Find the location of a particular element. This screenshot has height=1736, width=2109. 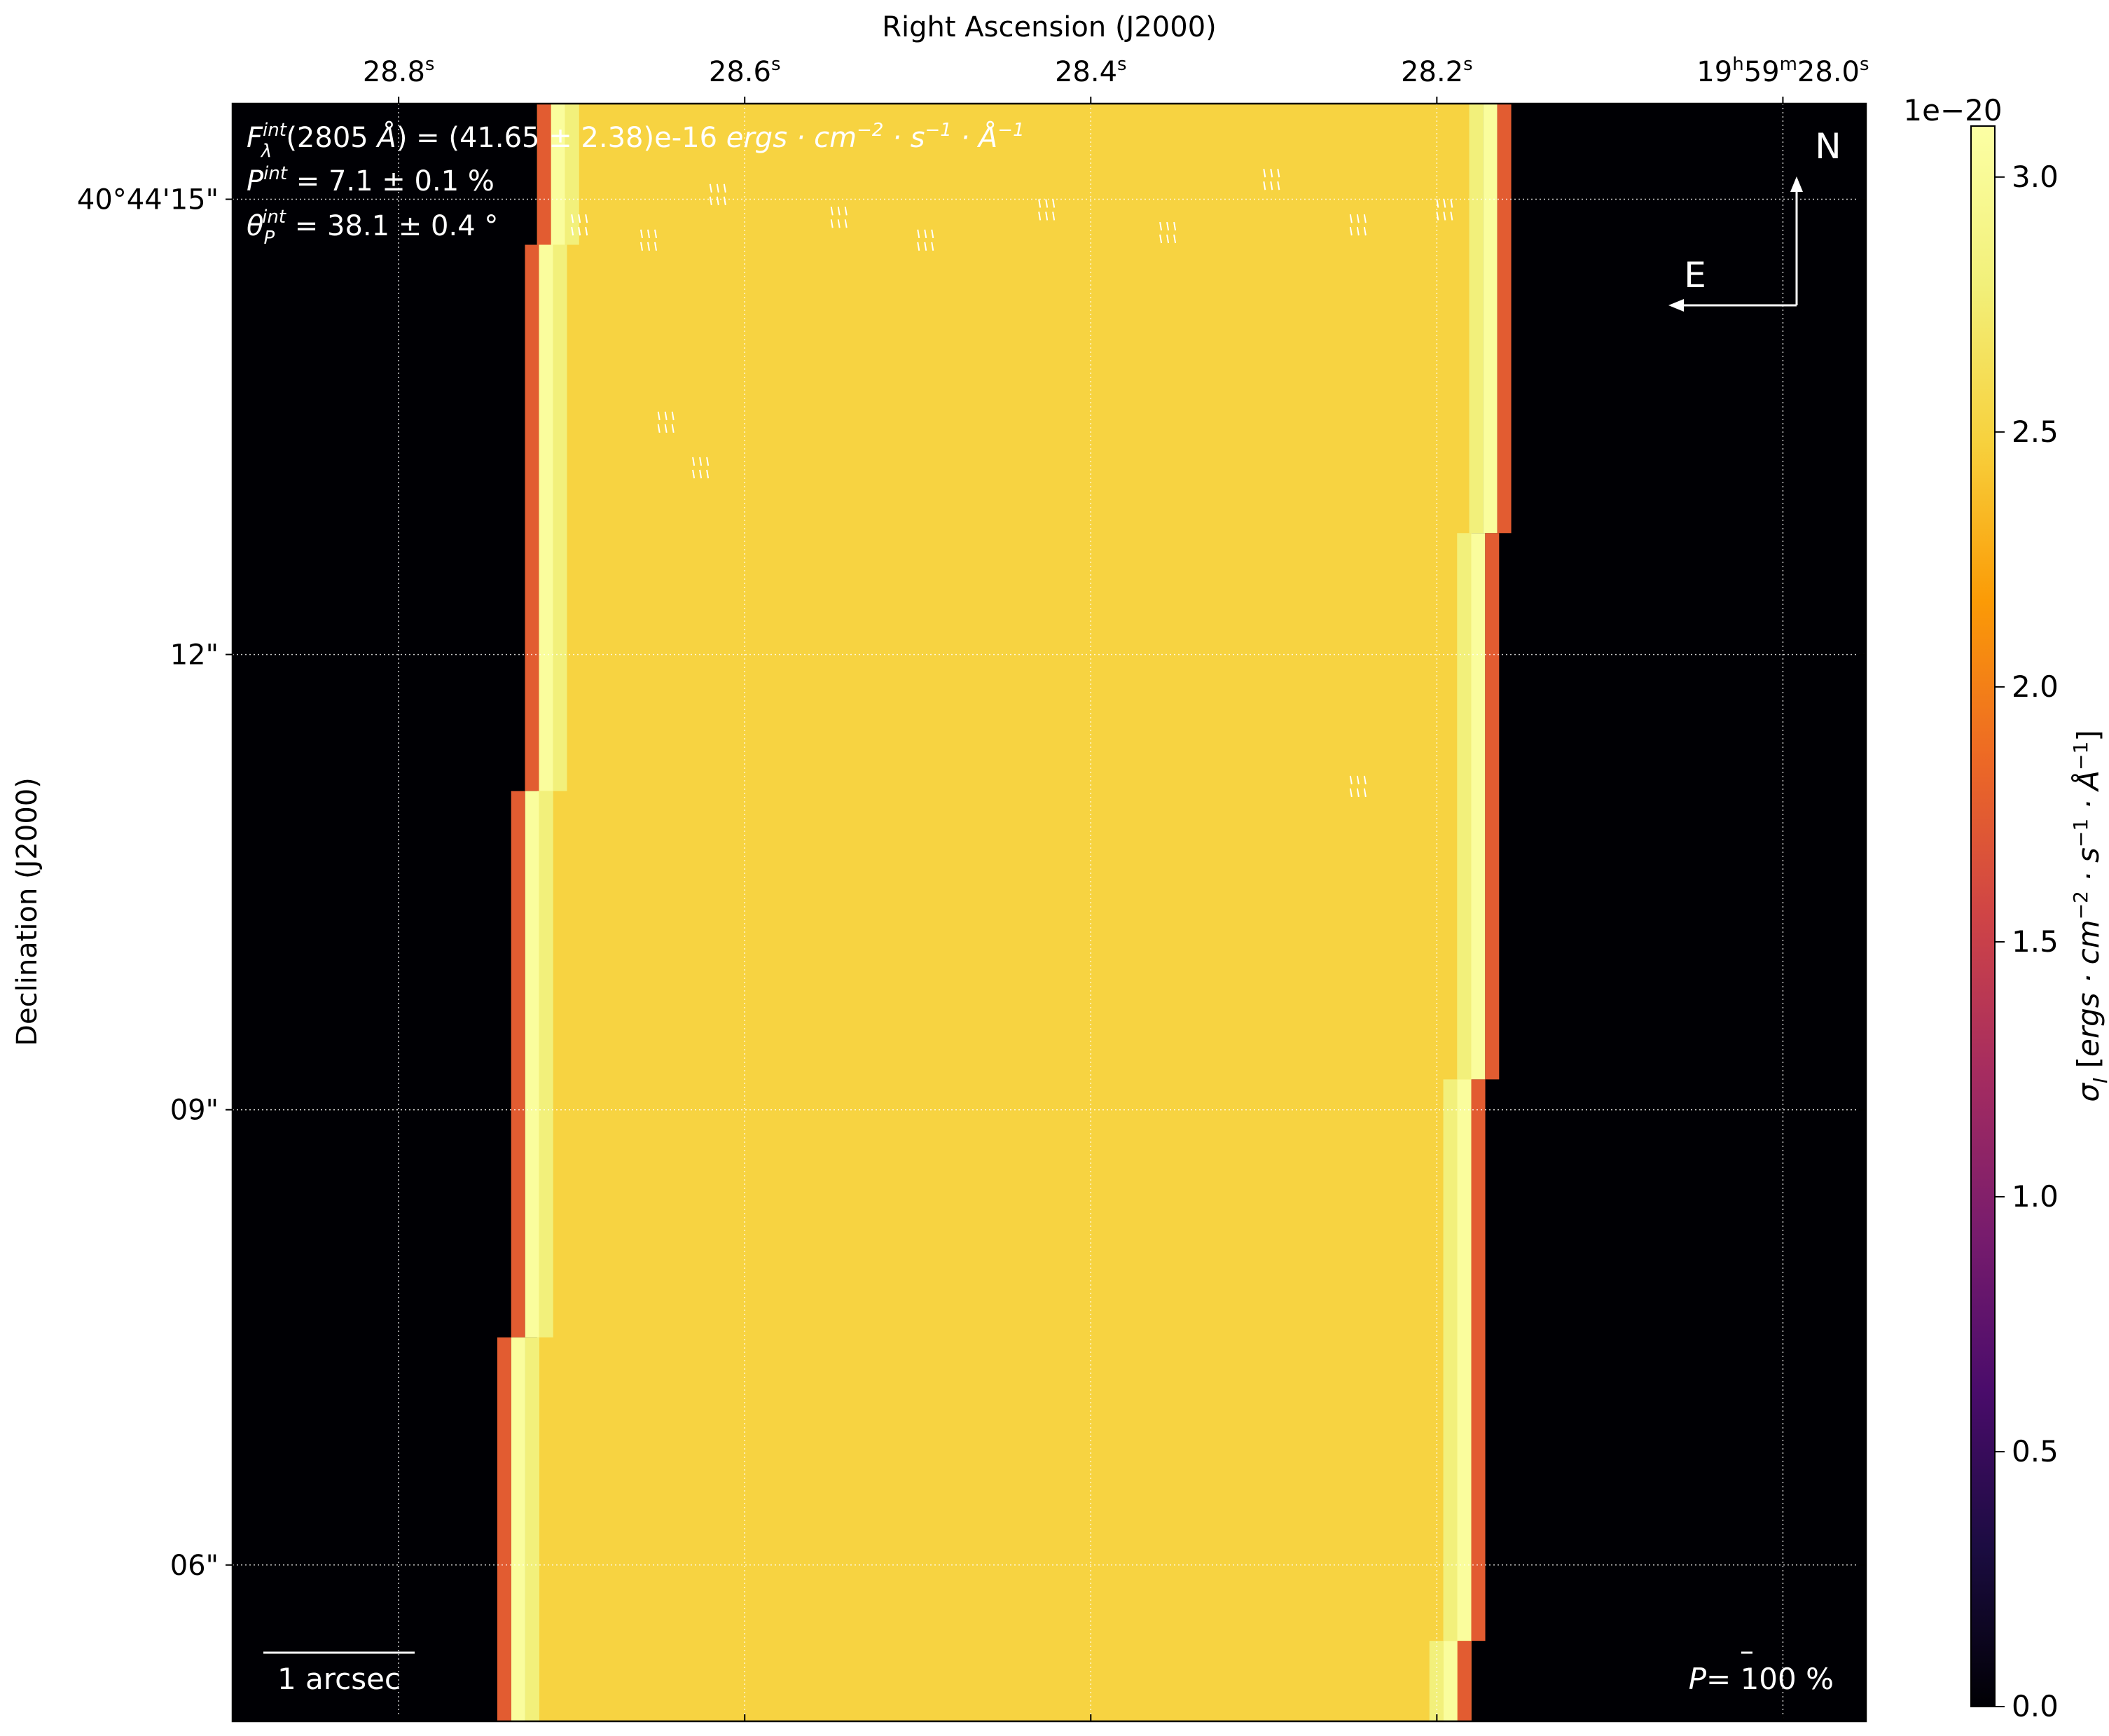

y-tick-label: 06" is located at coordinates (194, 1566).